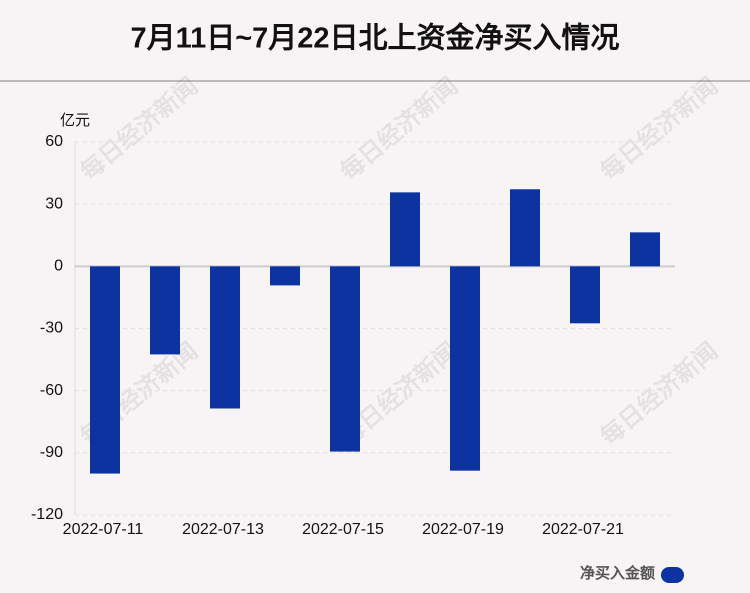 Image resolution: width=750 pixels, height=593 pixels. Describe the element at coordinates (54, 141) in the screenshot. I see `y-tick-label: 60` at that location.